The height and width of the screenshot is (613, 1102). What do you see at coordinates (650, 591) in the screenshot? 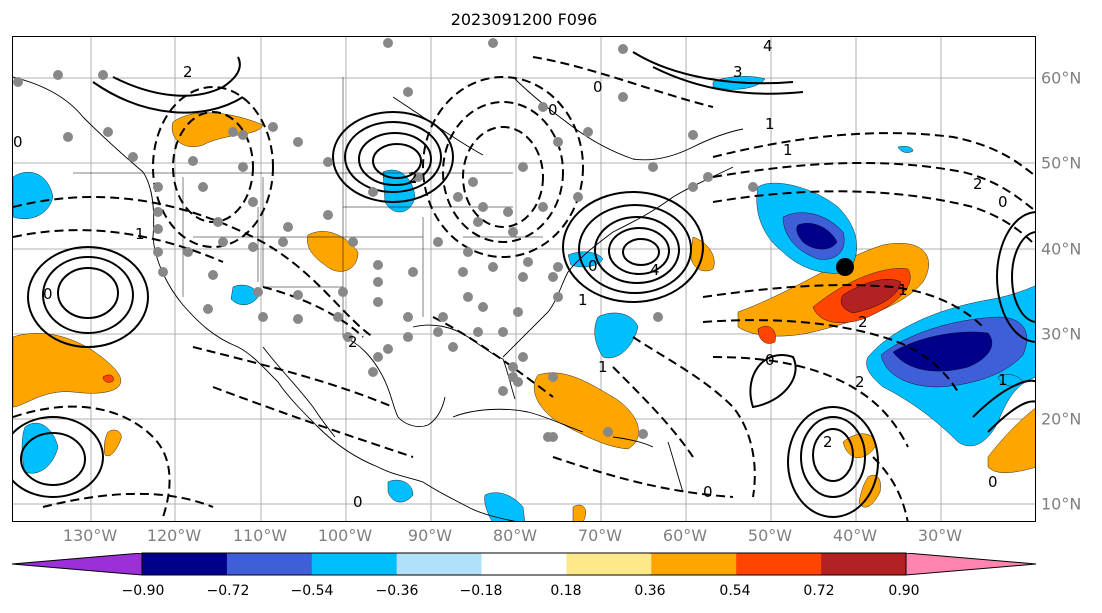
I see `colorbar-tick: 0.36` at bounding box center [650, 591].